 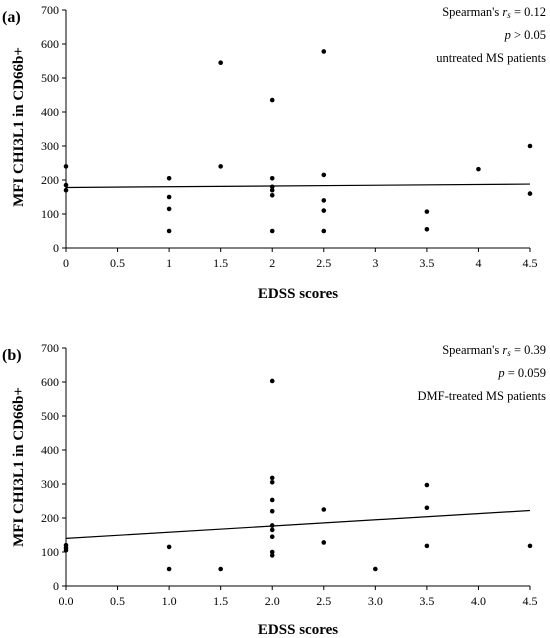 What do you see at coordinates (272, 601) in the screenshot?
I see `x-tick-label: 2.0` at bounding box center [272, 601].